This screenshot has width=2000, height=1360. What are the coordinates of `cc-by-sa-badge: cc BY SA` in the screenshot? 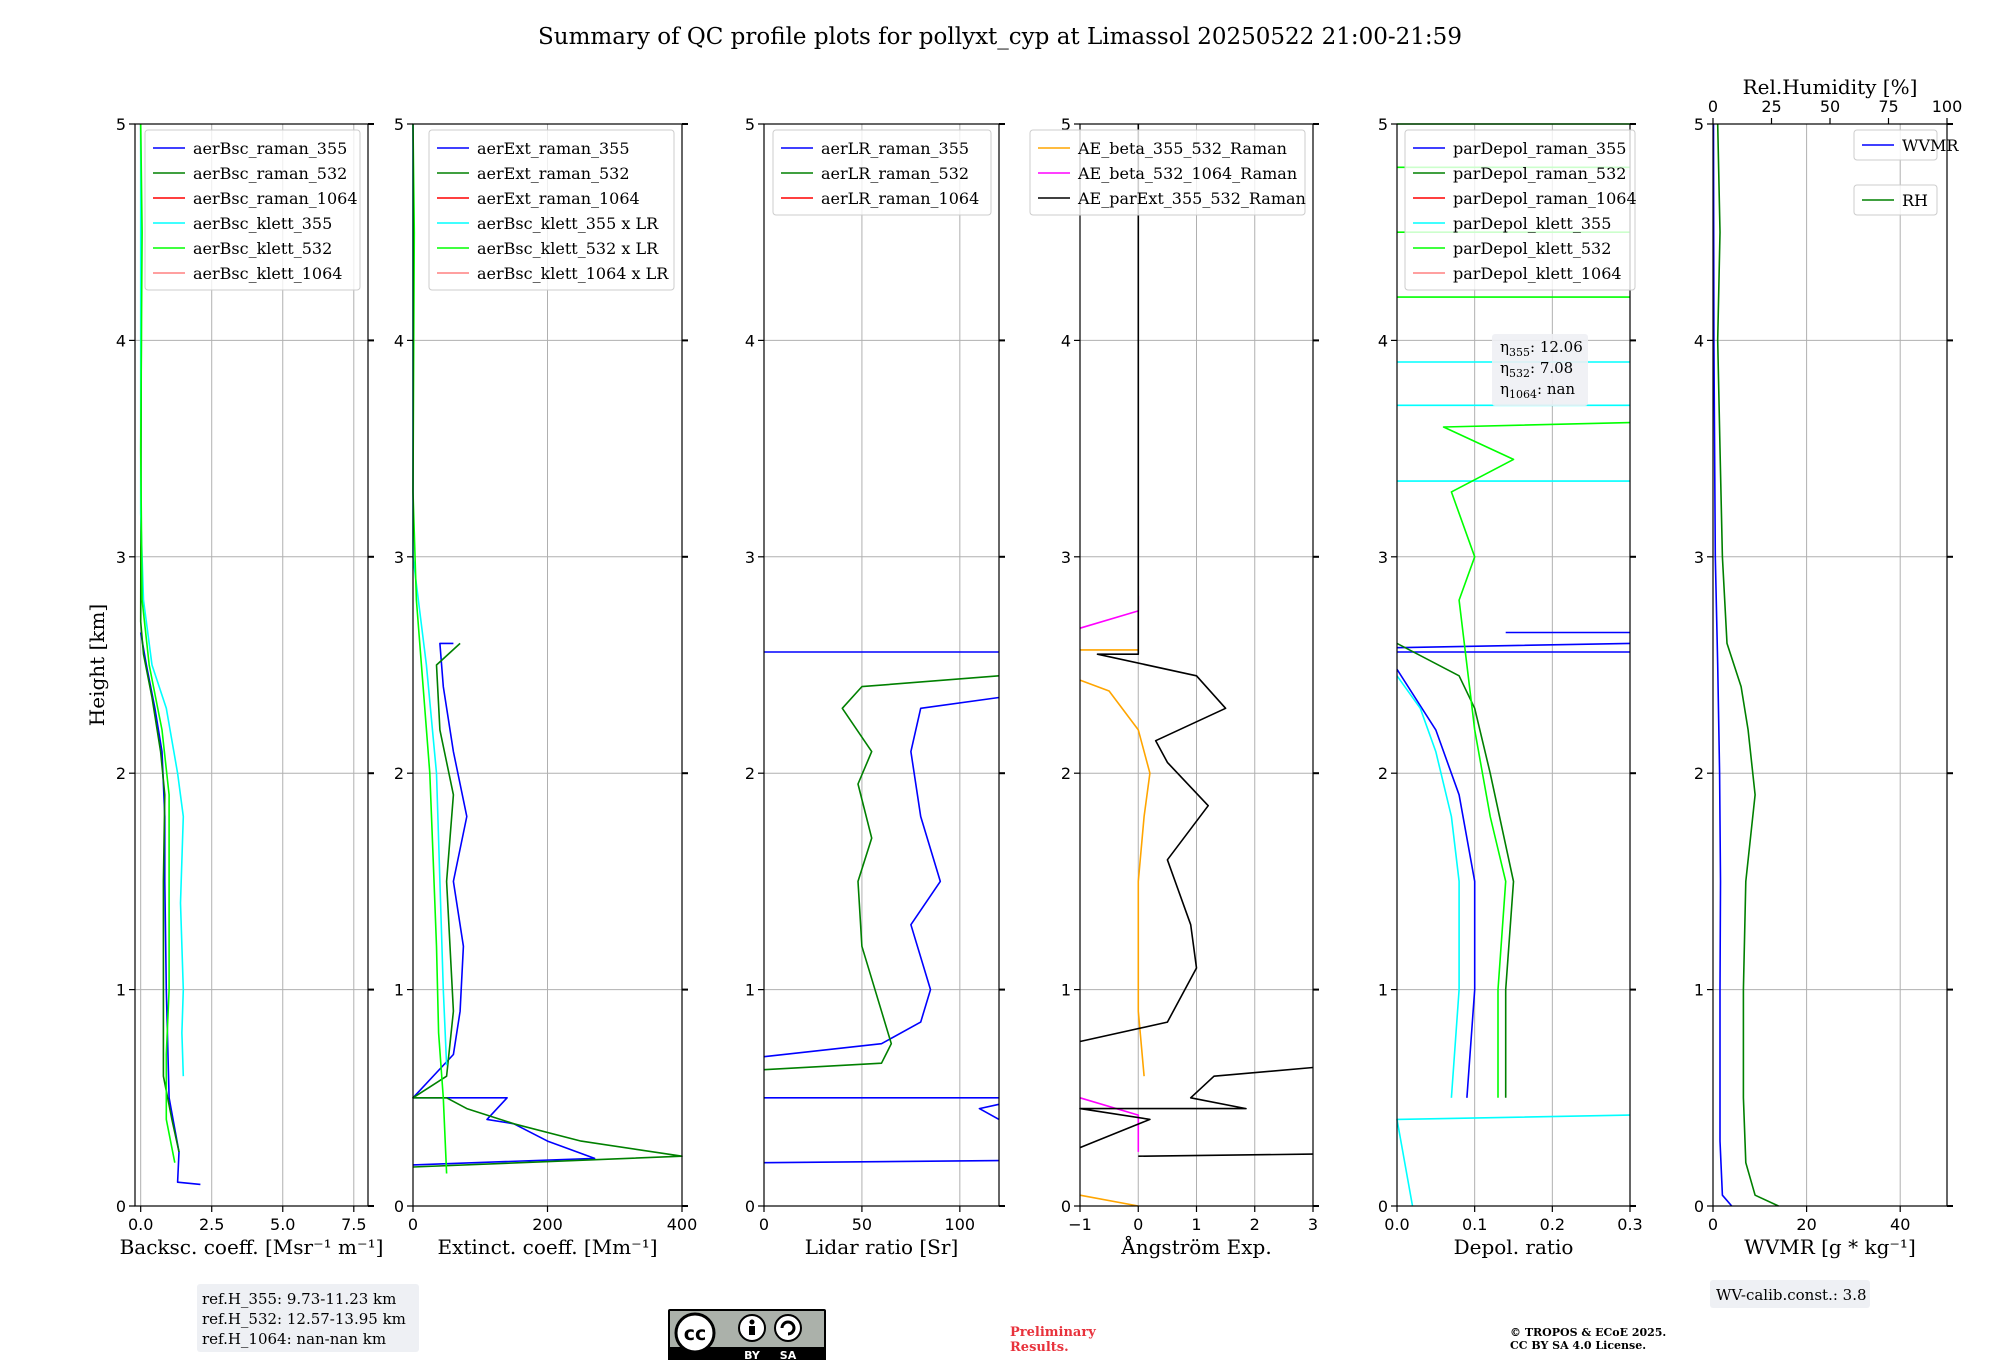 It's located at (747, 1334).